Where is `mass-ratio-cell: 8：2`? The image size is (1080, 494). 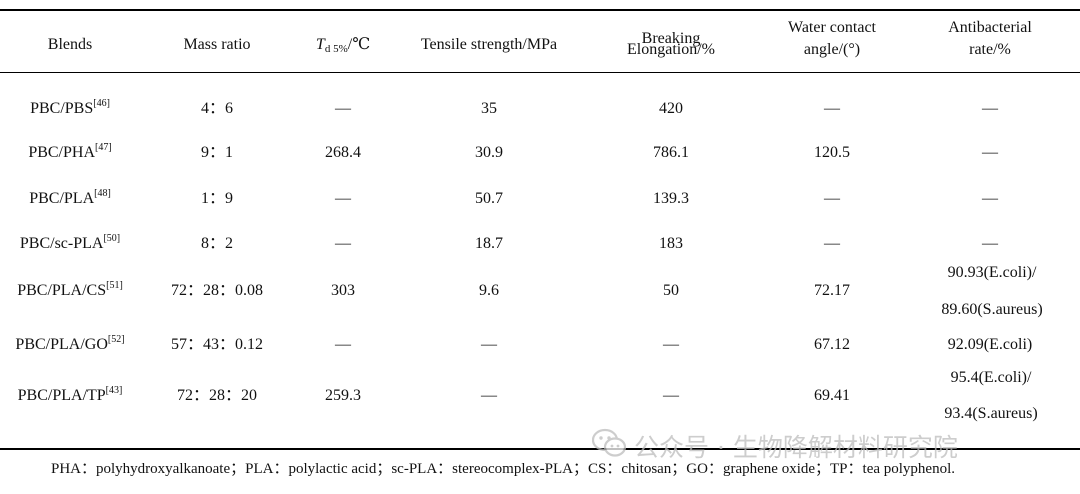
mass-ratio-cell: 8：2 is located at coordinates (217, 243).